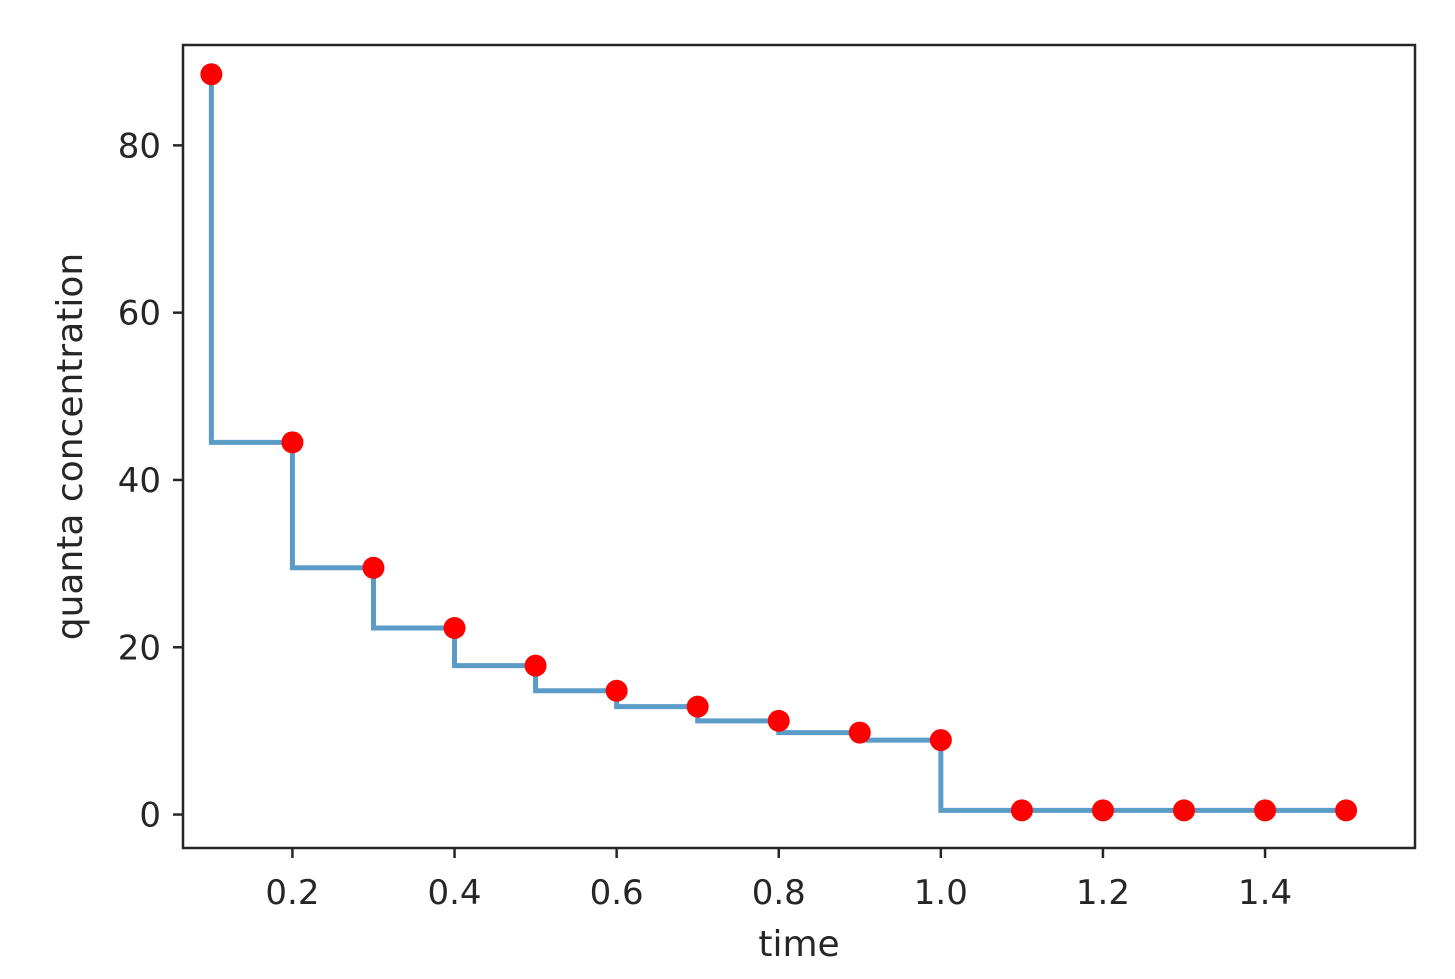  Describe the element at coordinates (70, 447) in the screenshot. I see `y-axis-label: quanta concentration` at that location.